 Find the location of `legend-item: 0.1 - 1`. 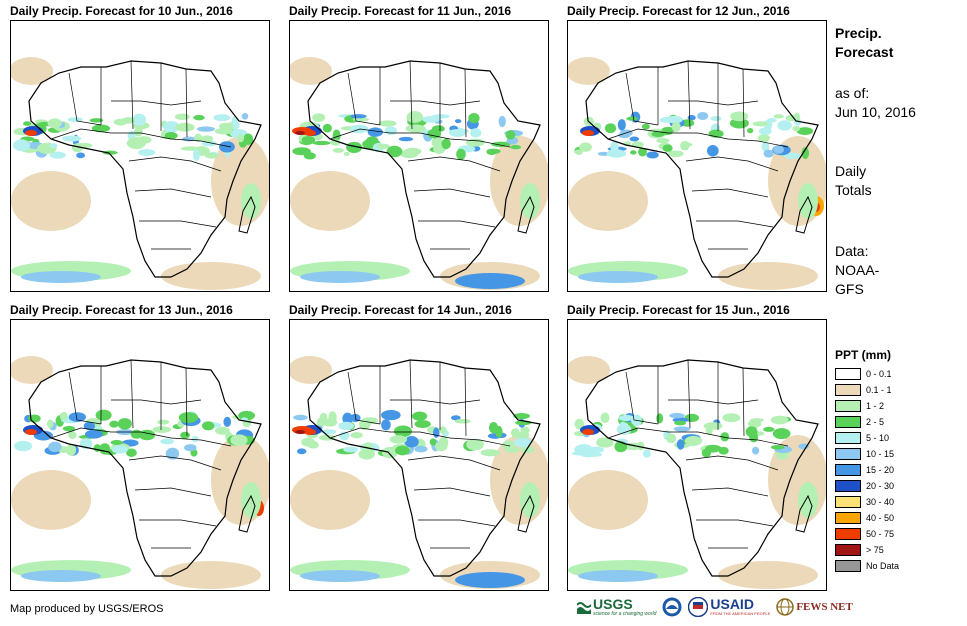

legend-item: 0.1 - 1 is located at coordinates (867, 390).